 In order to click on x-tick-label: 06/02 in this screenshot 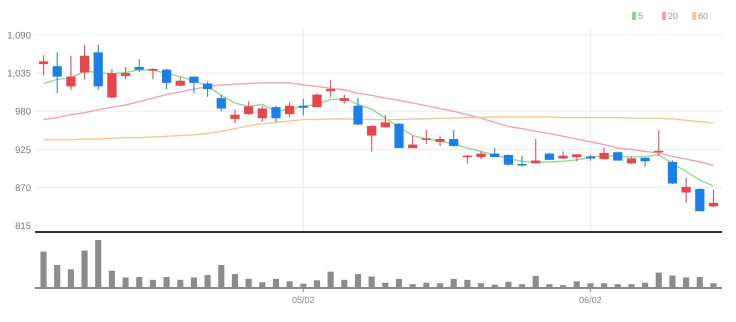, I will do `click(590, 300)`.